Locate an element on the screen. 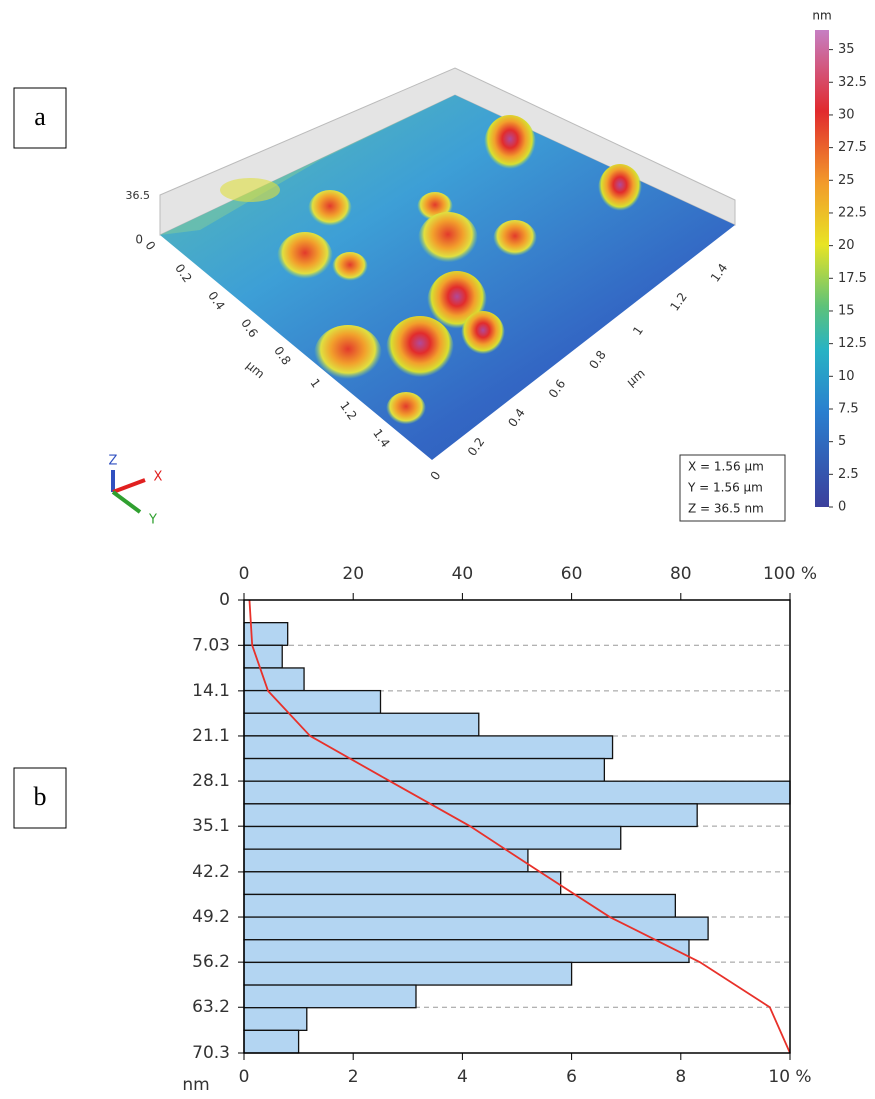 This screenshot has width=875, height=1099. x-tick-label: 4 is located at coordinates (462, 1077).